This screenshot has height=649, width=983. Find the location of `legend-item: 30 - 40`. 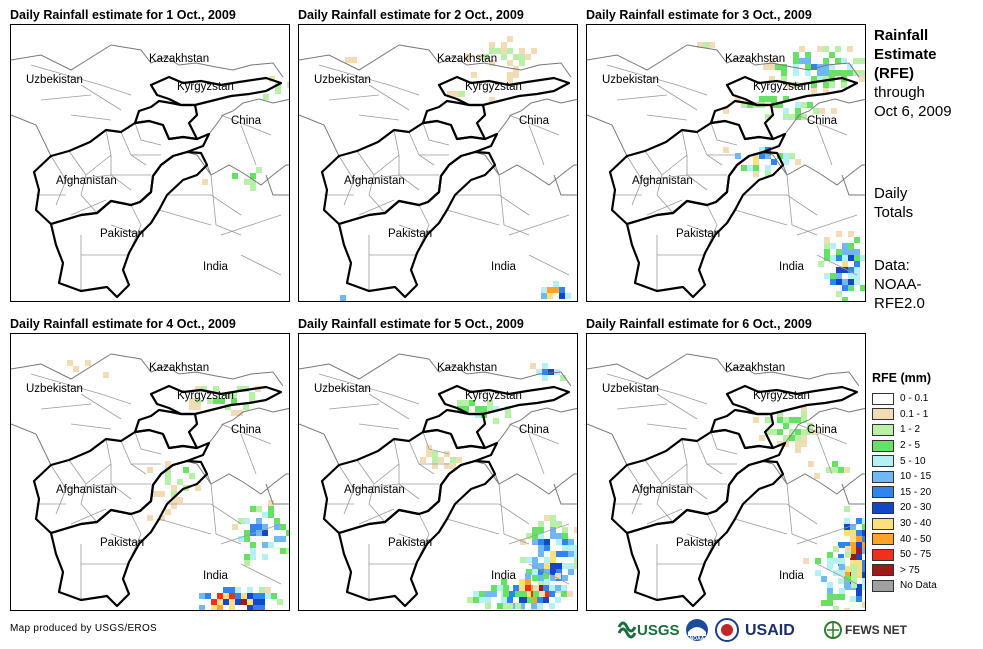

legend-item: 30 - 40 is located at coordinates (922, 524).